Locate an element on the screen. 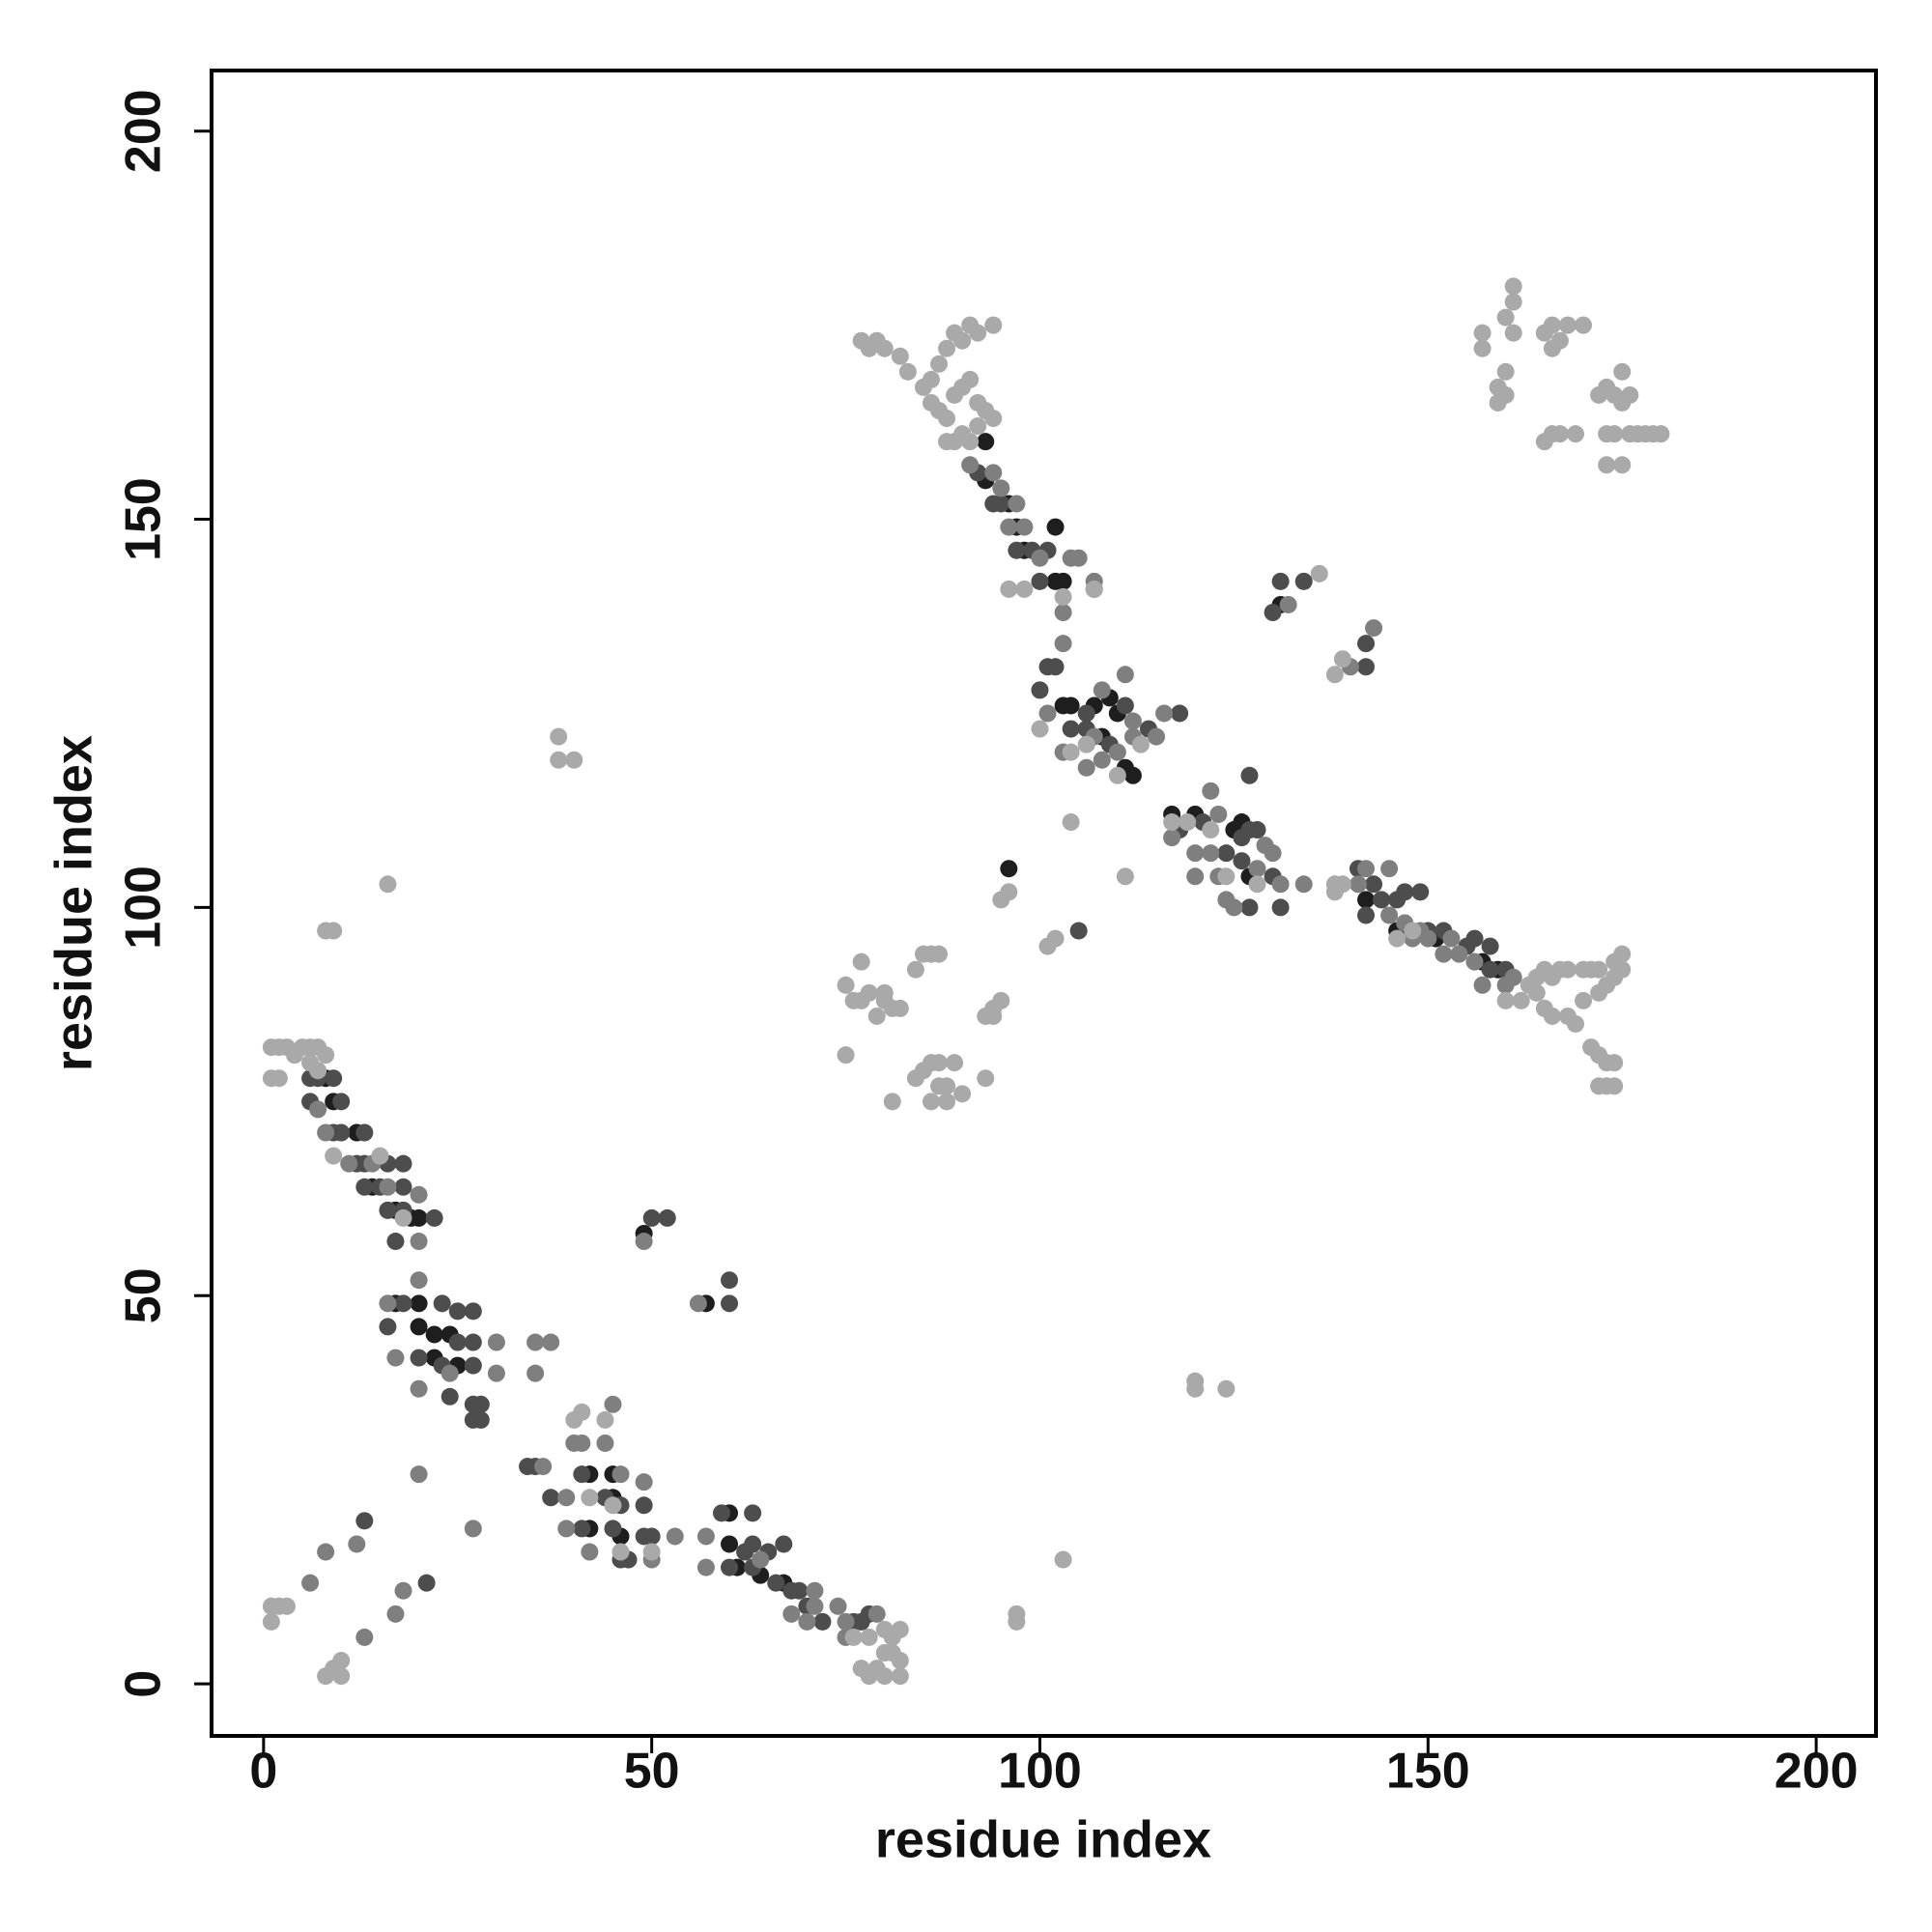 The width and height of the screenshot is (1932, 1932). y-tick-label: 100 is located at coordinates (144, 908).